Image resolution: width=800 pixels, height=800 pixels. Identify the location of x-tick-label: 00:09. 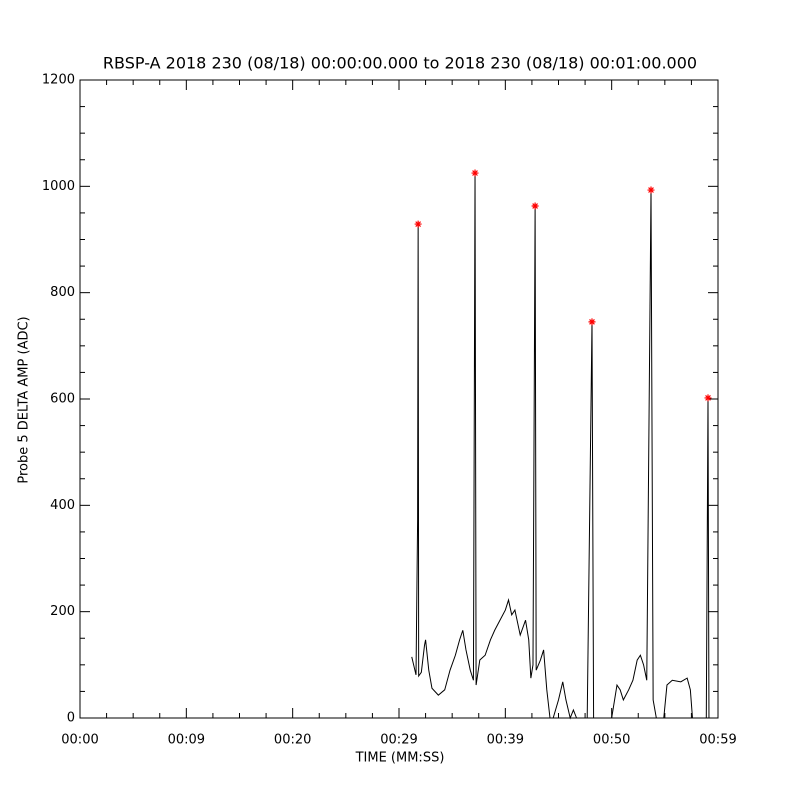
(186, 740).